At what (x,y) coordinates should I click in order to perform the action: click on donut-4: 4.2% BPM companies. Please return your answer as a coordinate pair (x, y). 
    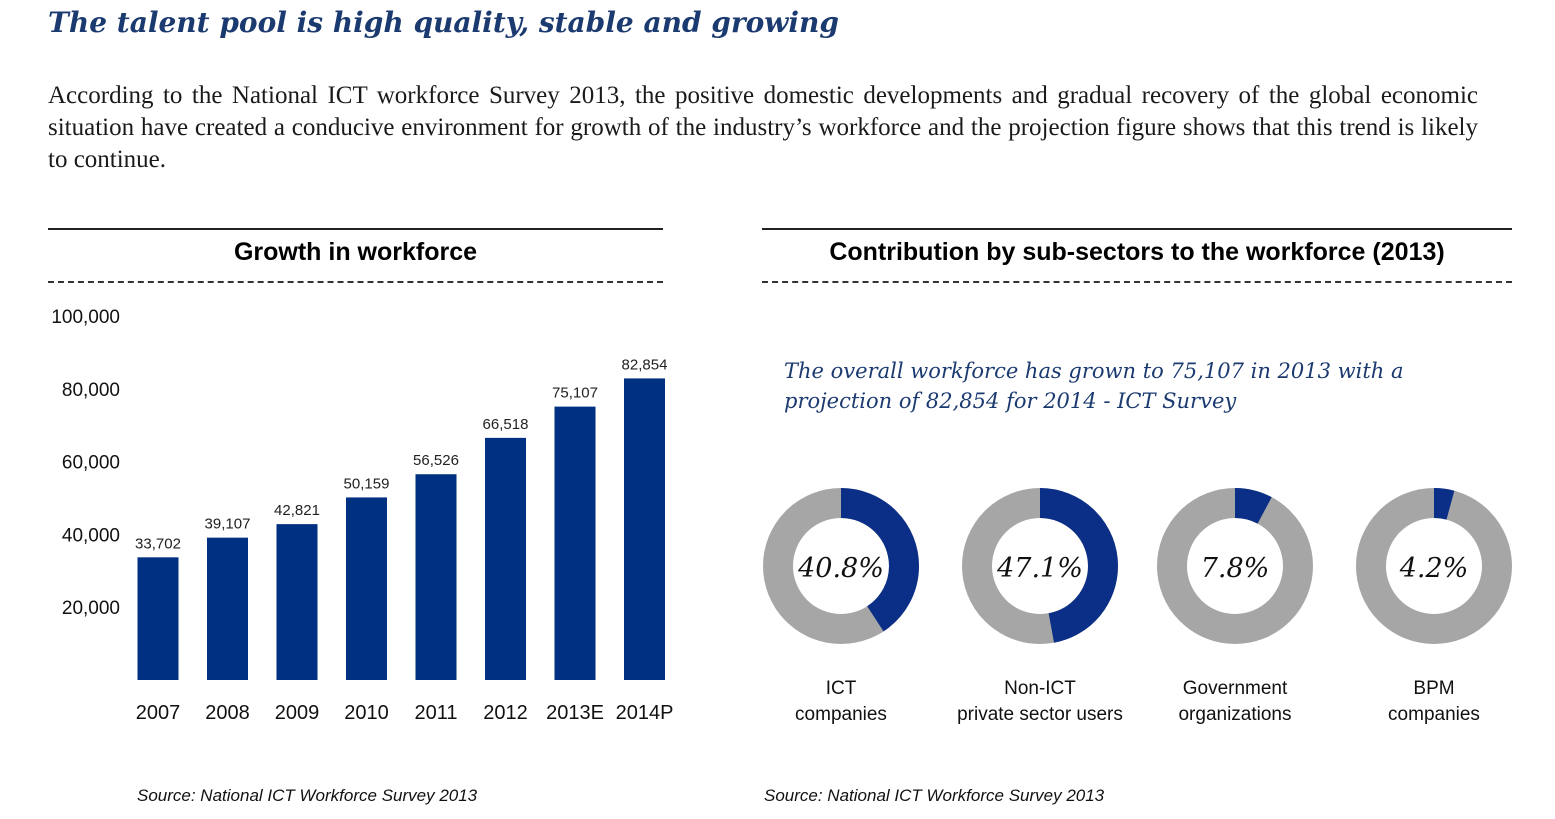
    Looking at the image, I should click on (1434, 606).